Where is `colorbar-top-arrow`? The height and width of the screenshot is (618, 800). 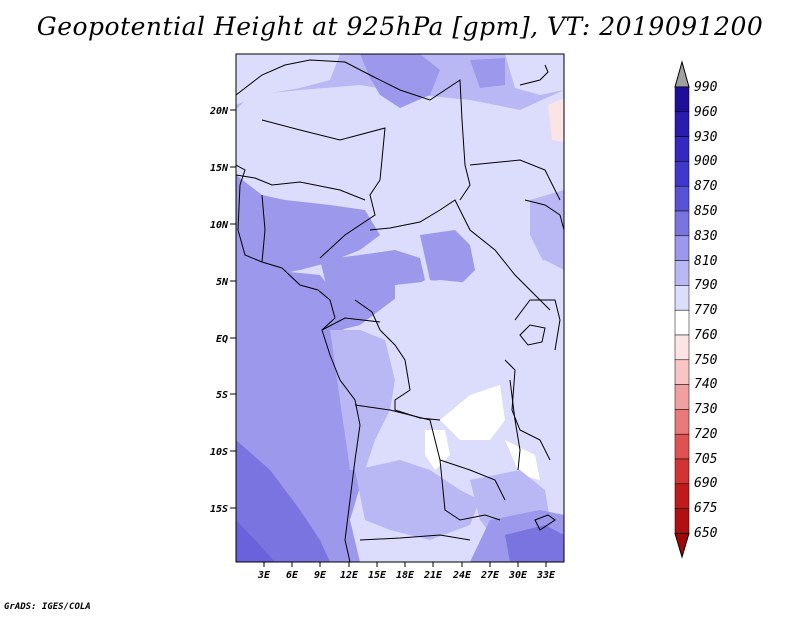
colorbar-top-arrow is located at coordinates (682, 74).